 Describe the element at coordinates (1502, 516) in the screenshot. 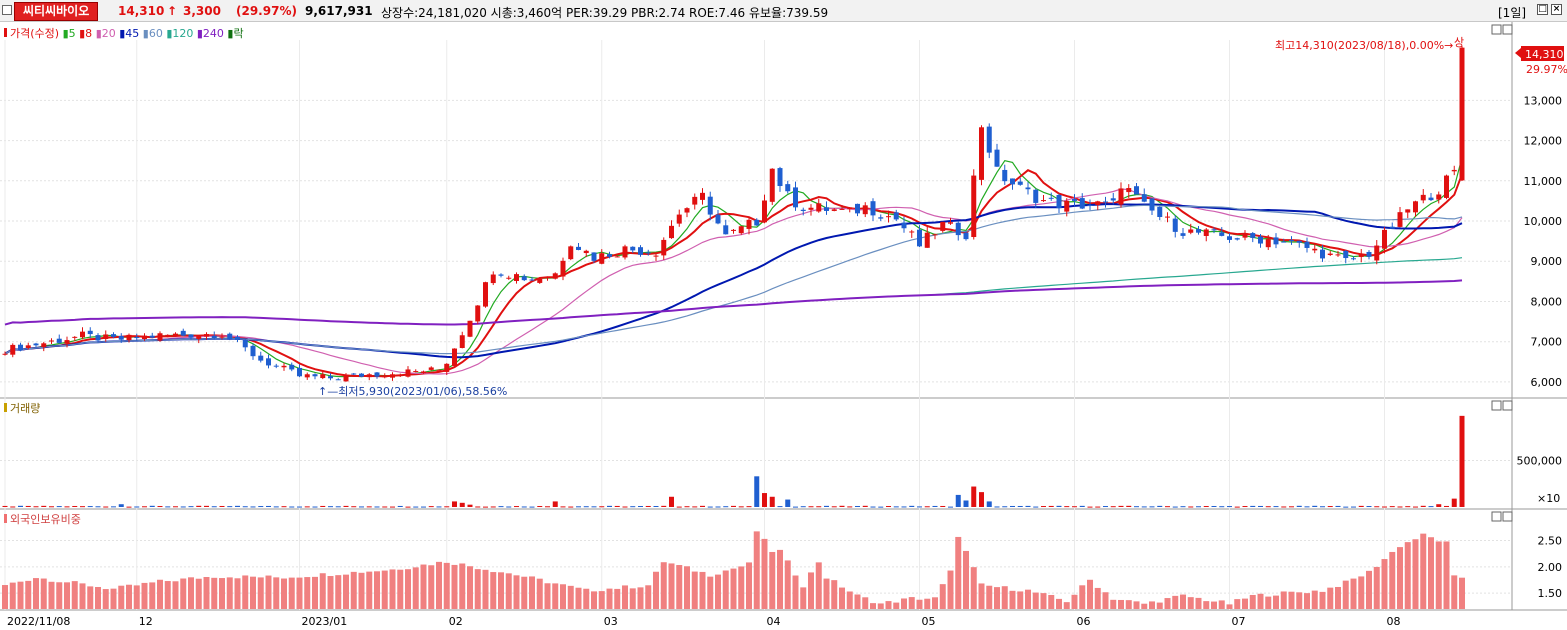

I see `foreign-panel-controls` at that location.